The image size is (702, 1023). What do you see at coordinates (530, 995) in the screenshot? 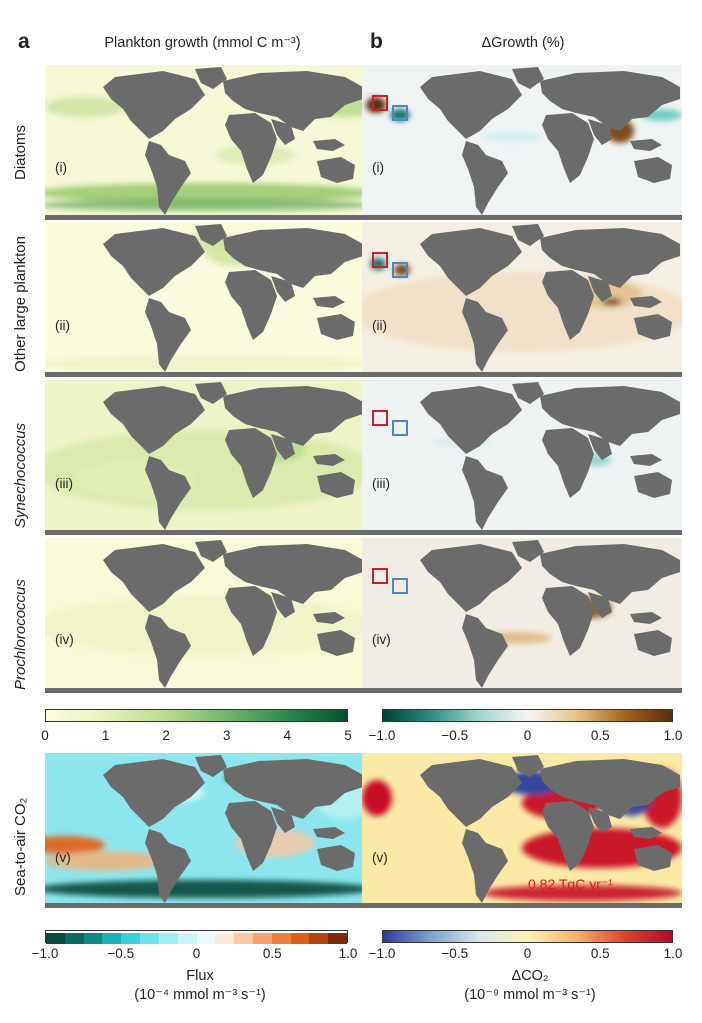
I see `delta-co2-label-line2: (10⁻⁹ mmol m⁻³ s⁻¹)` at bounding box center [530, 995].